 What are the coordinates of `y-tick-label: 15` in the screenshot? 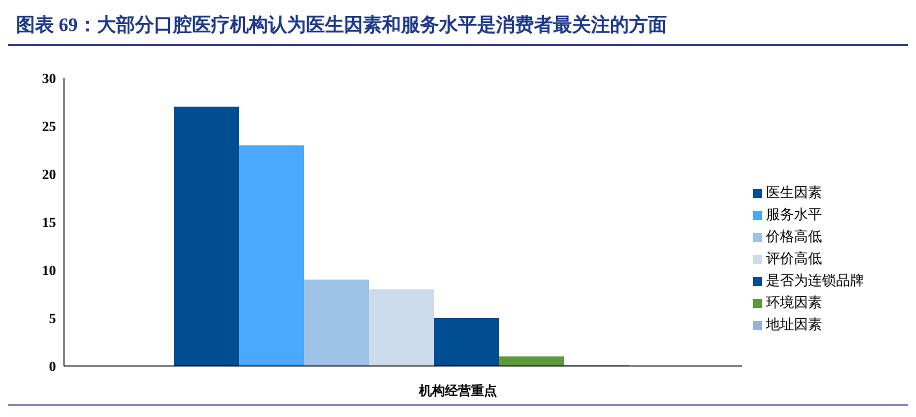 It's located at (49, 223).